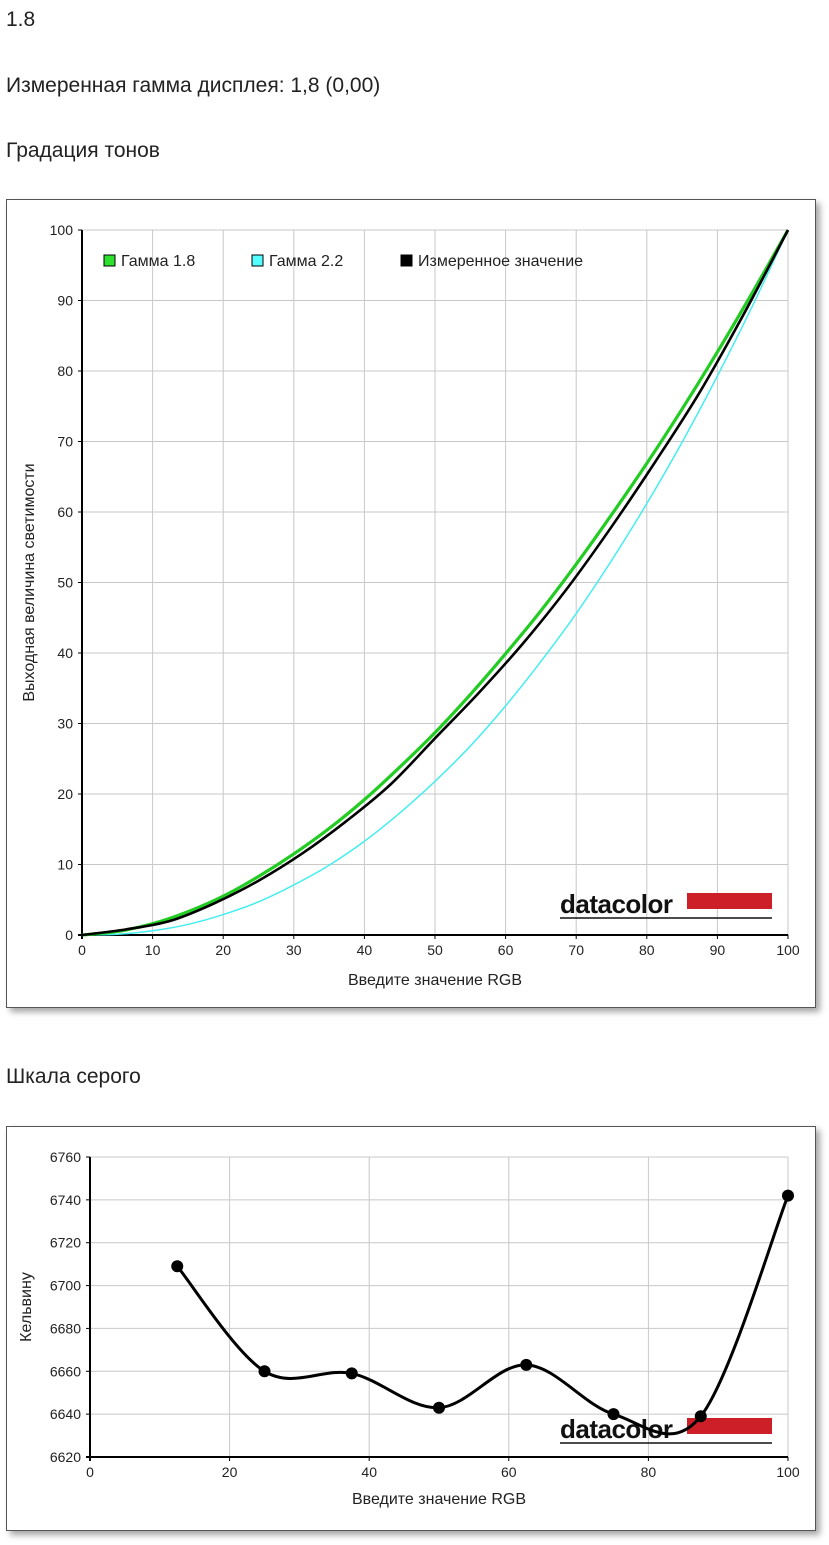 The image size is (829, 1545). Describe the element at coordinates (29, 582) in the screenshot. I see `y-axis-title: Выходная величина светимости` at that location.